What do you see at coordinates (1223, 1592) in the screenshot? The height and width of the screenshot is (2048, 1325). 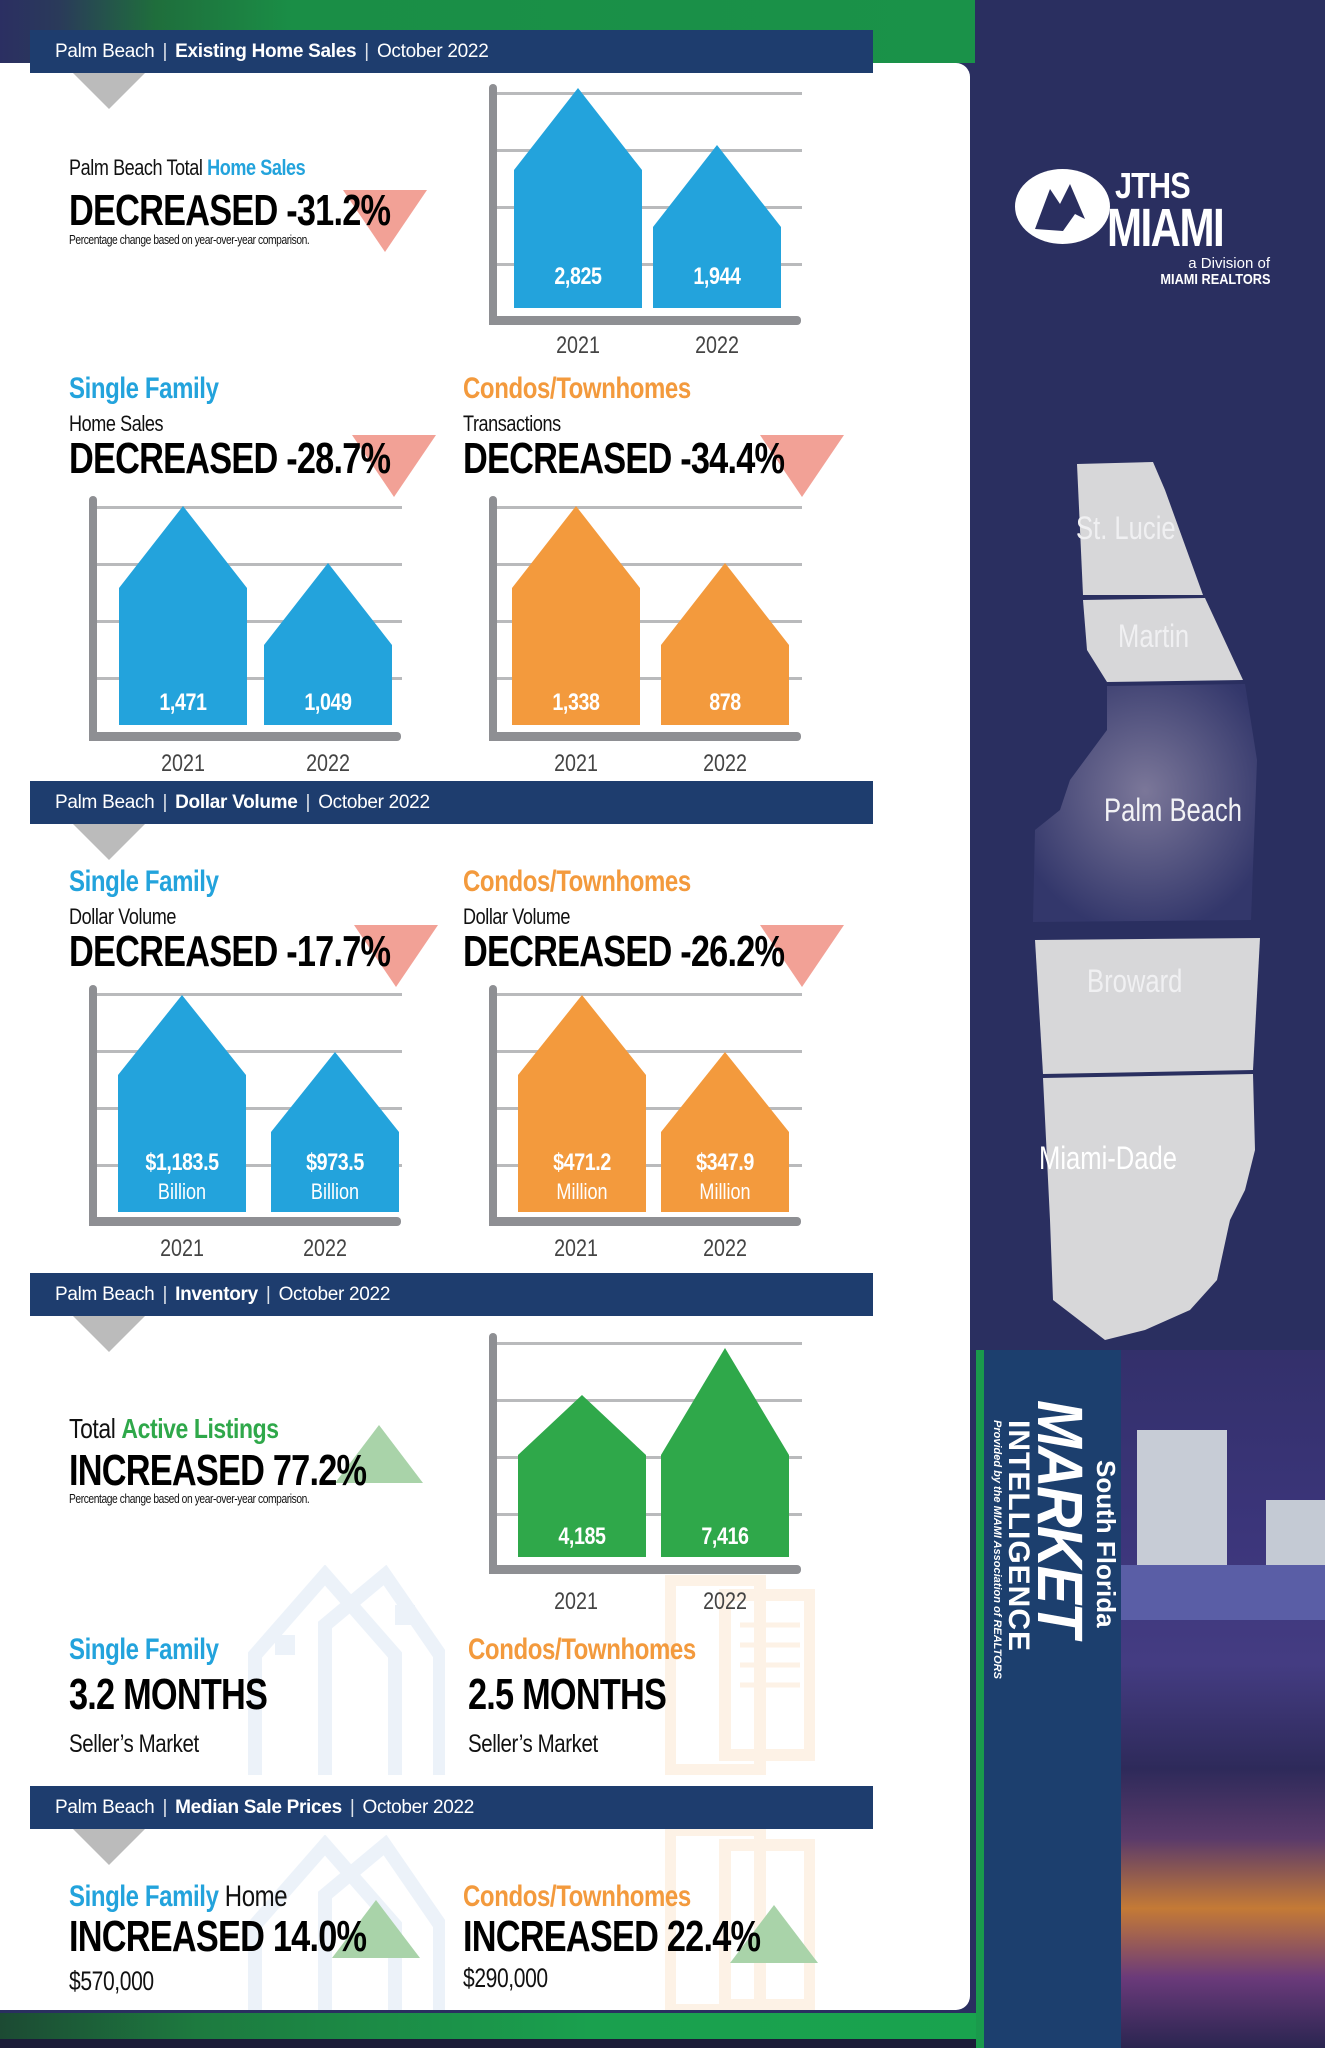 I see `bridge-shape` at bounding box center [1223, 1592].